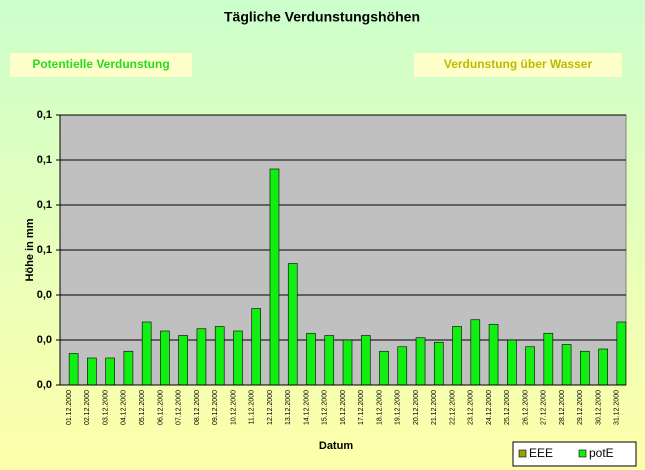 The image size is (645, 470). What do you see at coordinates (270, 407) in the screenshot?
I see `x-tick-label: 12.12.2000` at bounding box center [270, 407].